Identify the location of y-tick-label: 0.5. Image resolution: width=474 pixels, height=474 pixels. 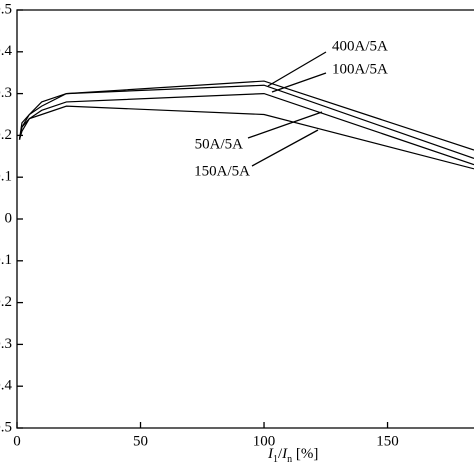
(6, 9).